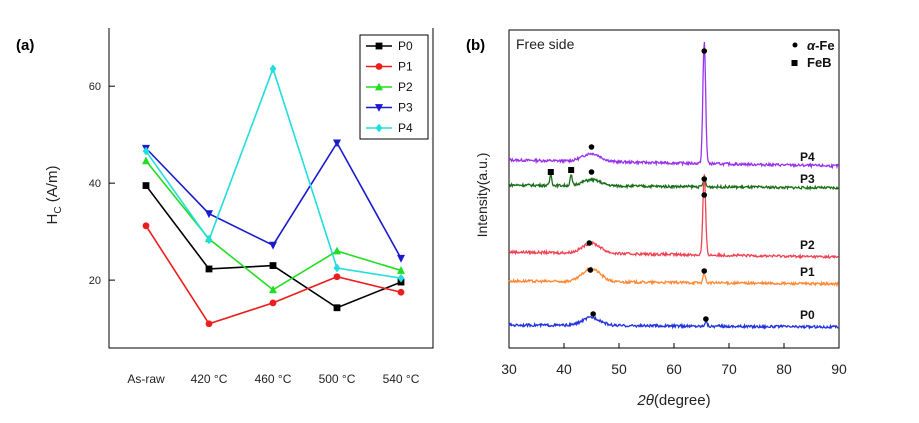  I want to click on xrd-curve-p3, so click(673, 181).